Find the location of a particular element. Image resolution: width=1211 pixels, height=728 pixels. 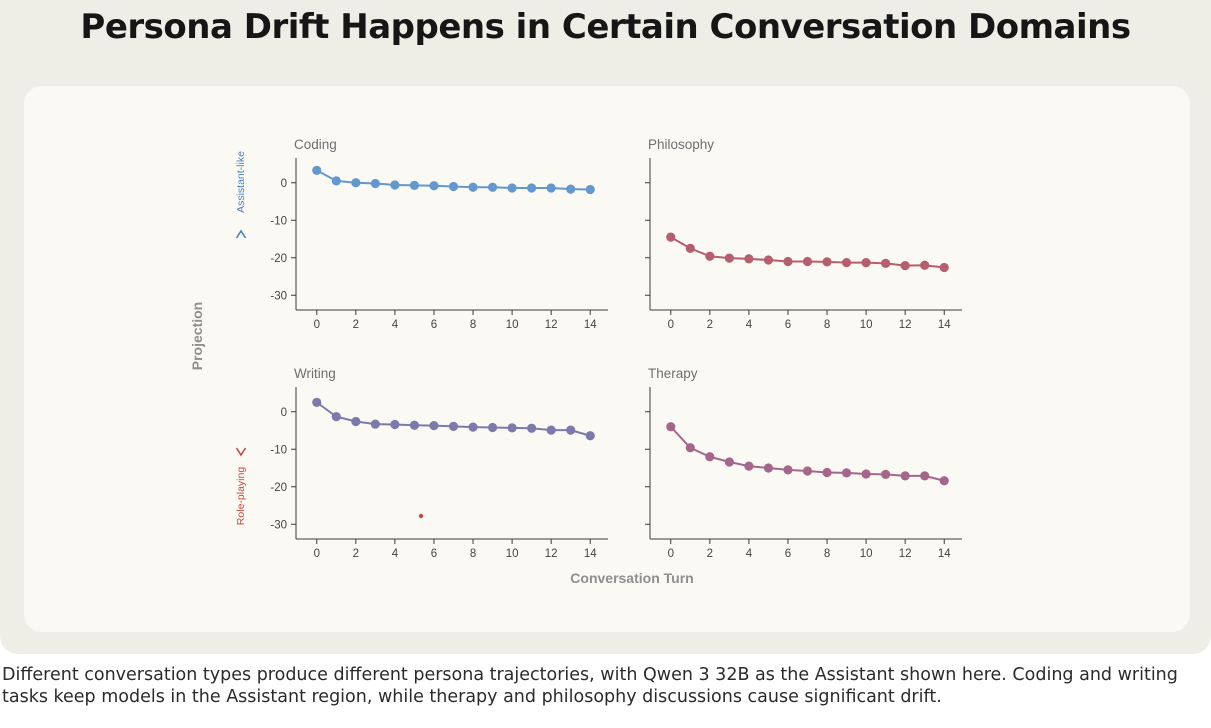

philosophy-xtick-label: 10 is located at coordinates (866, 325).